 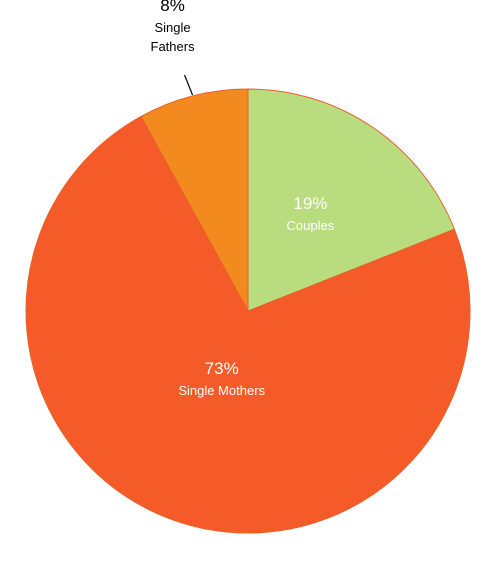 I want to click on slice-label-single-fathers: 8% Single Fathers, so click(x=173, y=27).